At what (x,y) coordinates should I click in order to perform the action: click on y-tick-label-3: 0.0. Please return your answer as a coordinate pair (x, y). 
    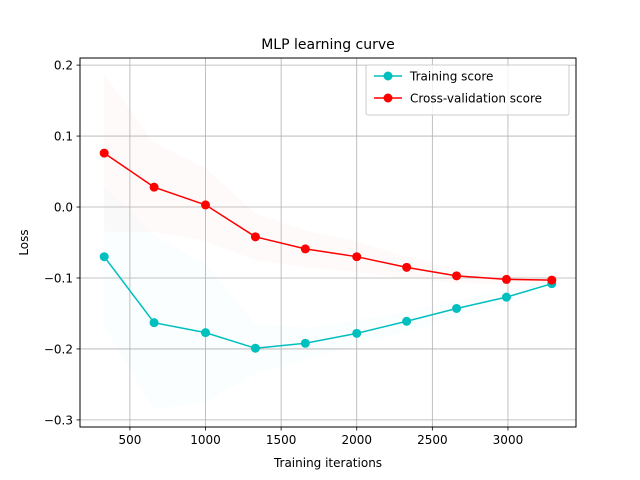
    Looking at the image, I should click on (63, 208).